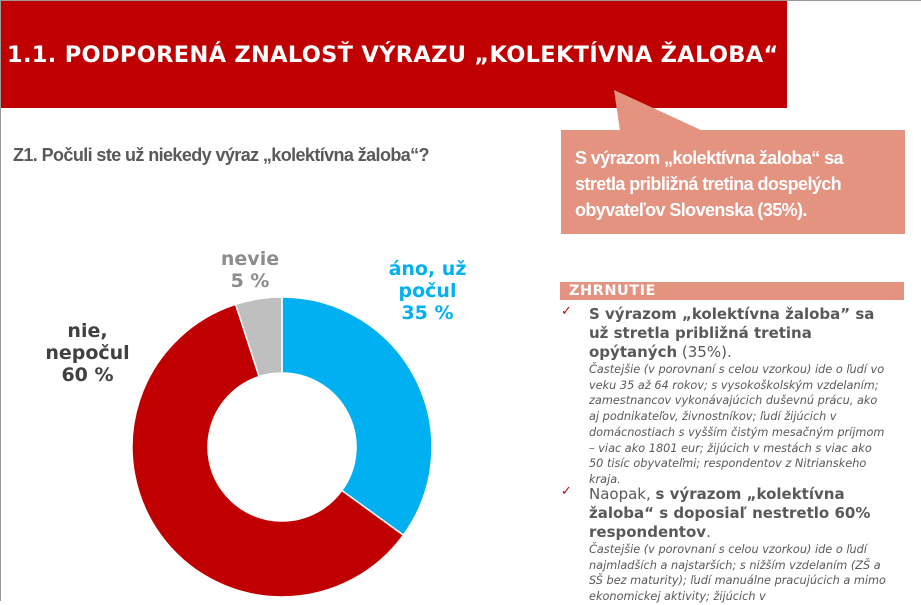 The width and height of the screenshot is (921, 605). What do you see at coordinates (427, 269) in the screenshot?
I see `label-ano-line1: áno, už` at bounding box center [427, 269].